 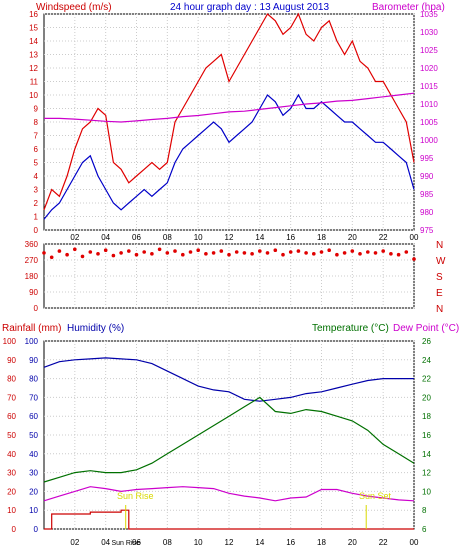 What do you see at coordinates (427, 158) in the screenshot?
I see `baro-y-tick: 995` at bounding box center [427, 158].